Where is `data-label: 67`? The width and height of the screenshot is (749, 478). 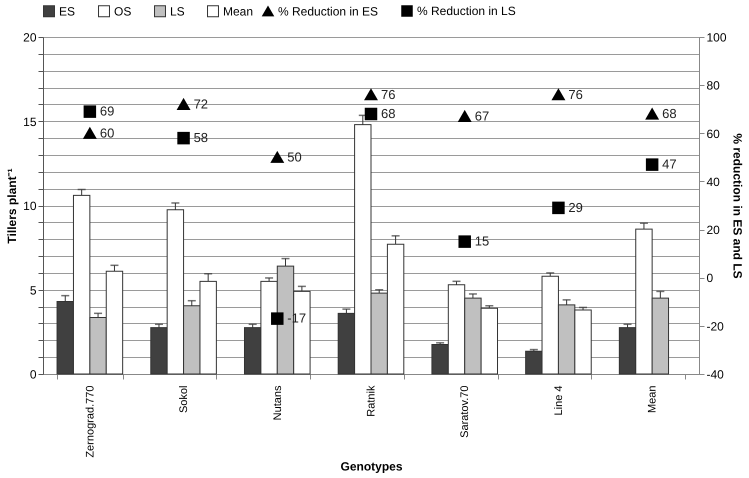 data-label: 67 is located at coordinates (482, 116).